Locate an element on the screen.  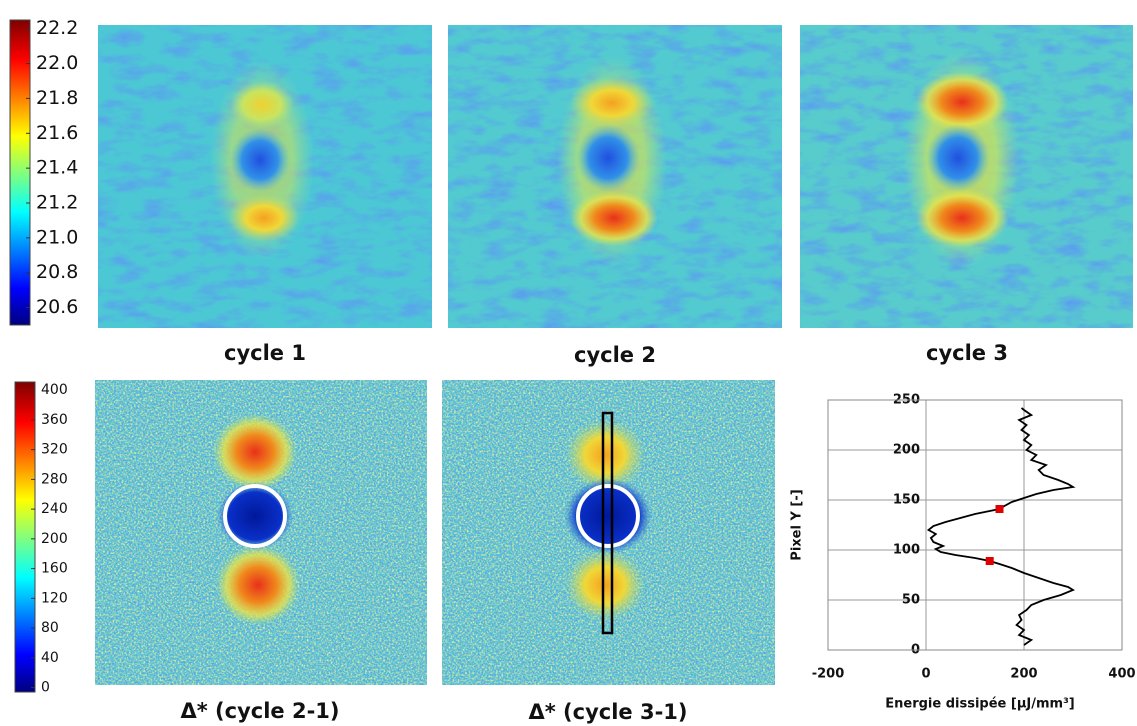
colorbar-tick-label: 280 is located at coordinates (54, 479).